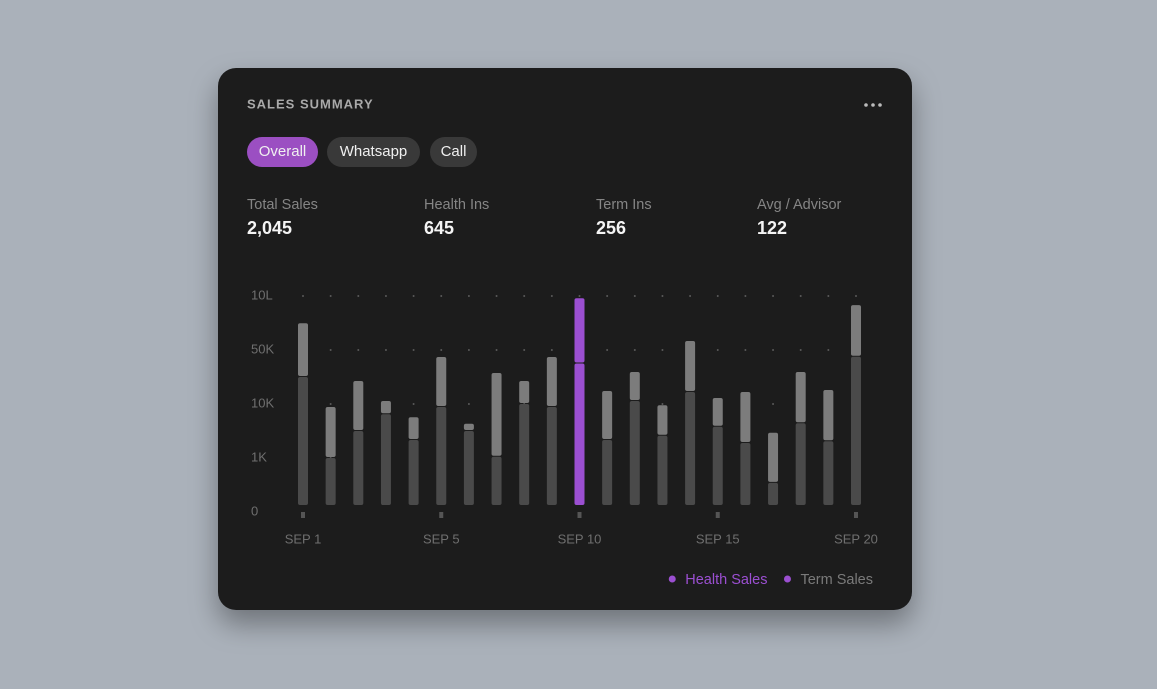 Image resolution: width=1157 pixels, height=689 pixels. What do you see at coordinates (259, 456) in the screenshot?
I see `y-tick-label: 1K` at bounding box center [259, 456].